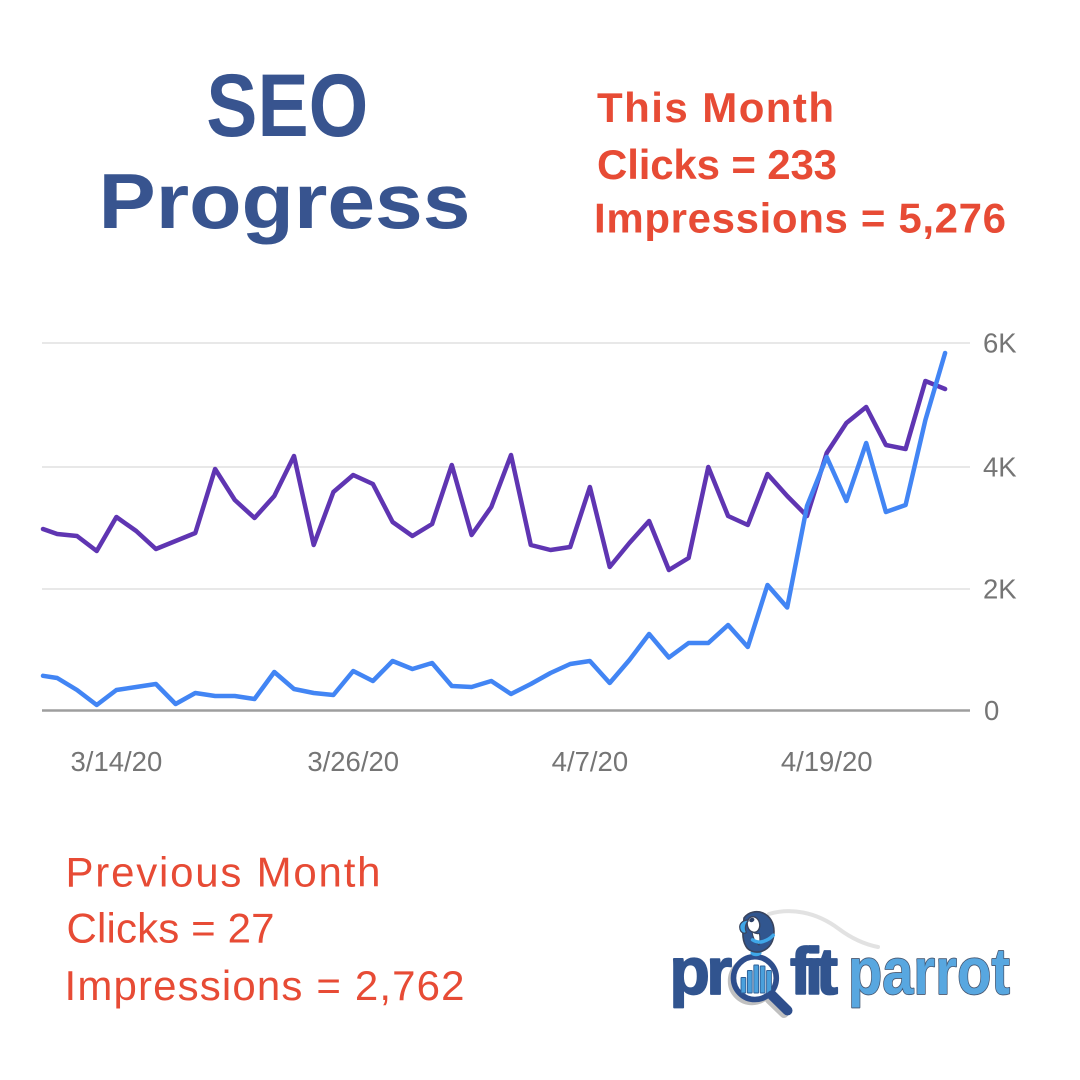 The width and height of the screenshot is (1080, 1080). What do you see at coordinates (701, 971) in the screenshot?
I see `svg-text: pr` at bounding box center [701, 971].